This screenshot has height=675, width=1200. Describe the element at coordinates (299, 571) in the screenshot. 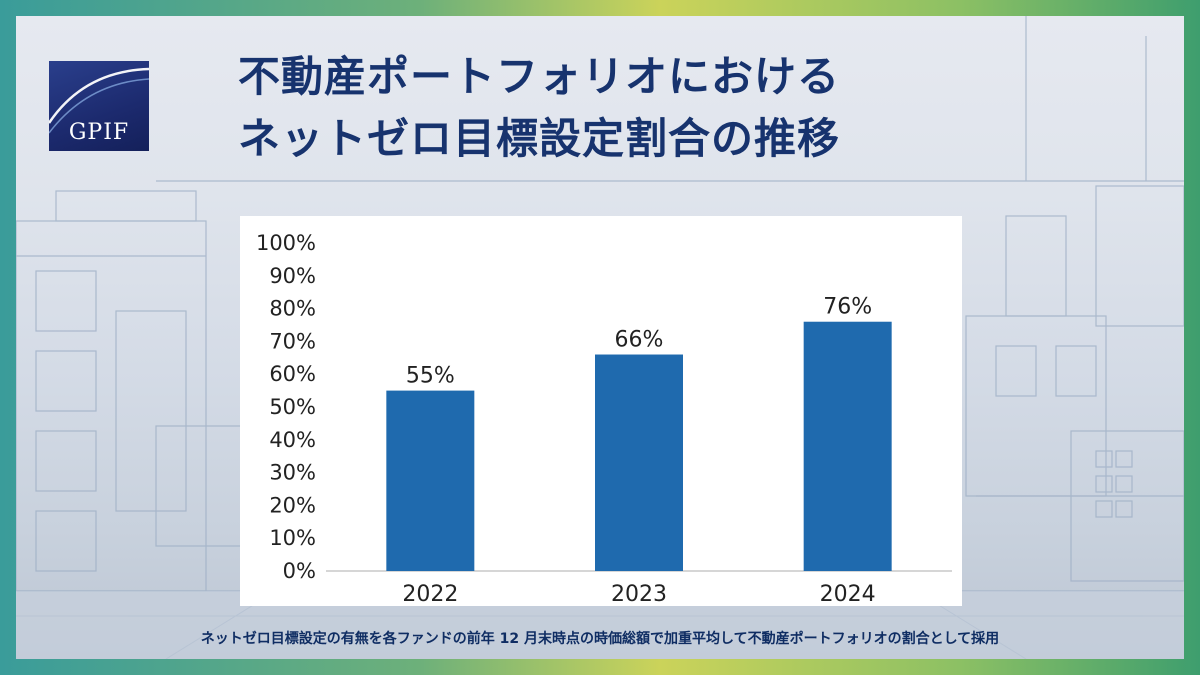

I see `y-tick-label: 0%` at that location.